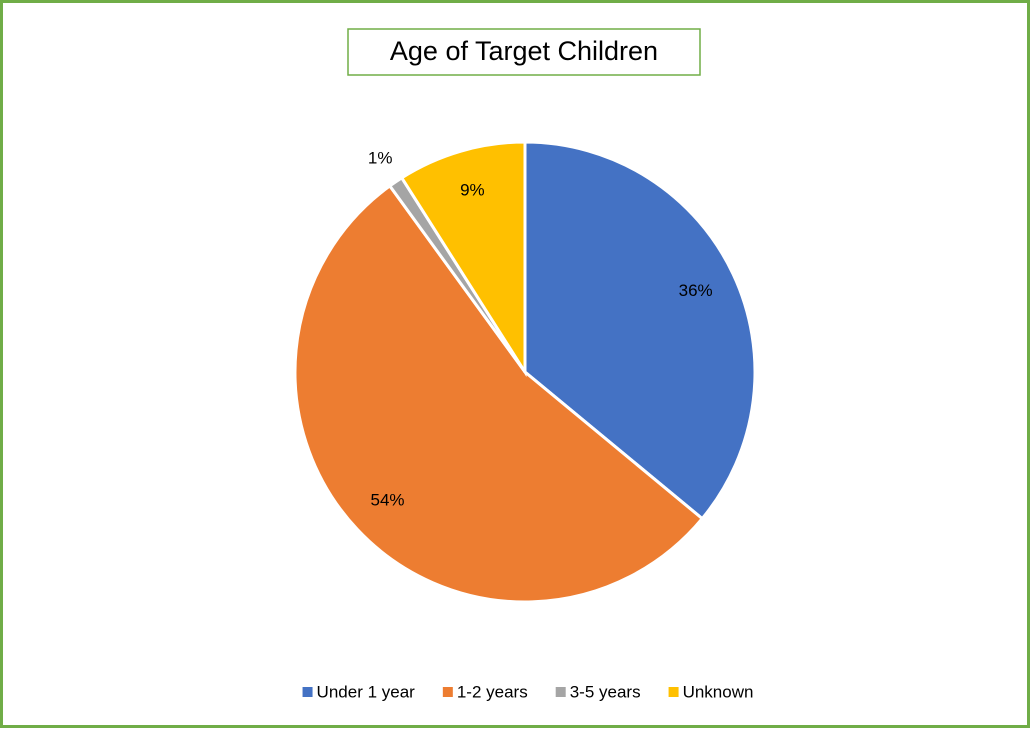 This screenshot has width=1032, height=730. I want to click on data-label: 1%, so click(380, 157).